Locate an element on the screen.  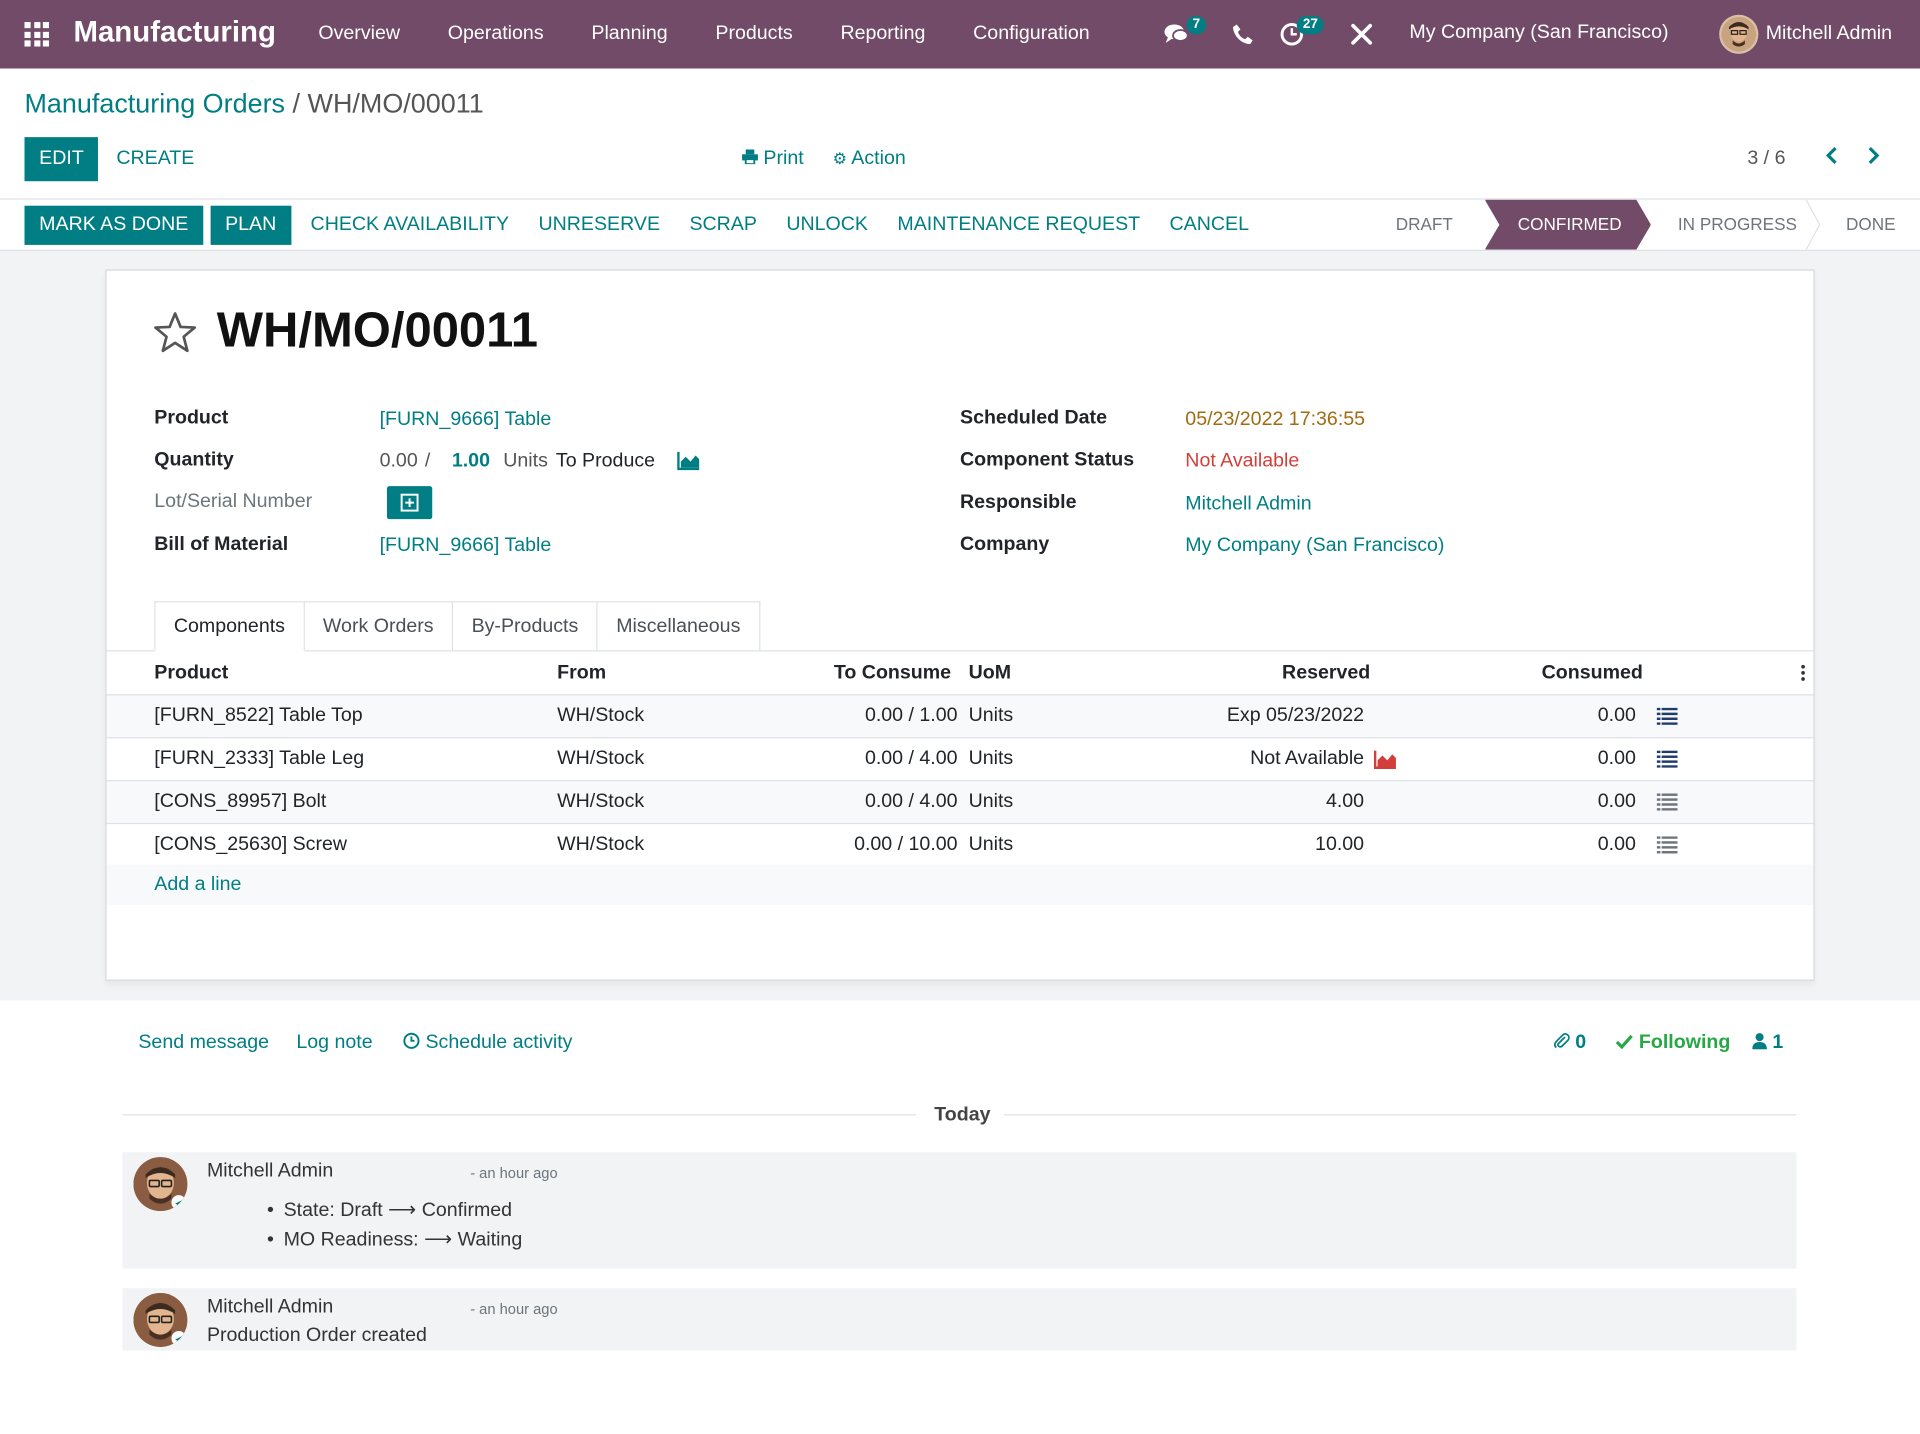
cancel-button: CANCEL is located at coordinates (1209, 225).